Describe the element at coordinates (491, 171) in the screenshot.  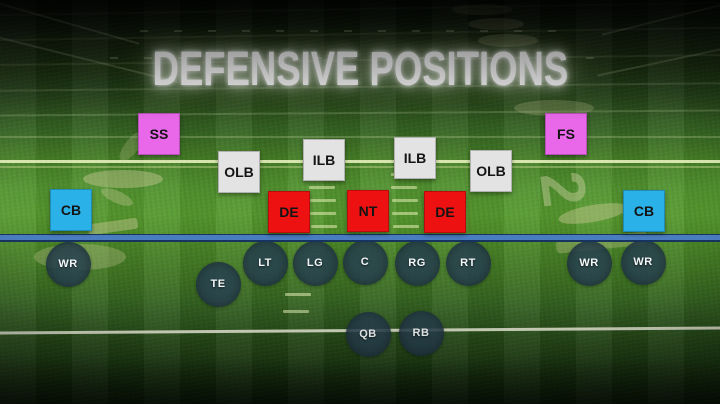
I see `defense-position-olb-right: OLB` at that location.